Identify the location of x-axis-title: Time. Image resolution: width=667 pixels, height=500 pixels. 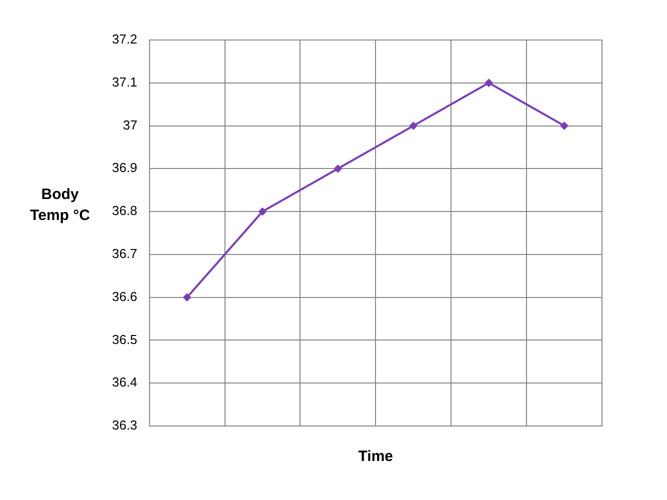
(376, 457).